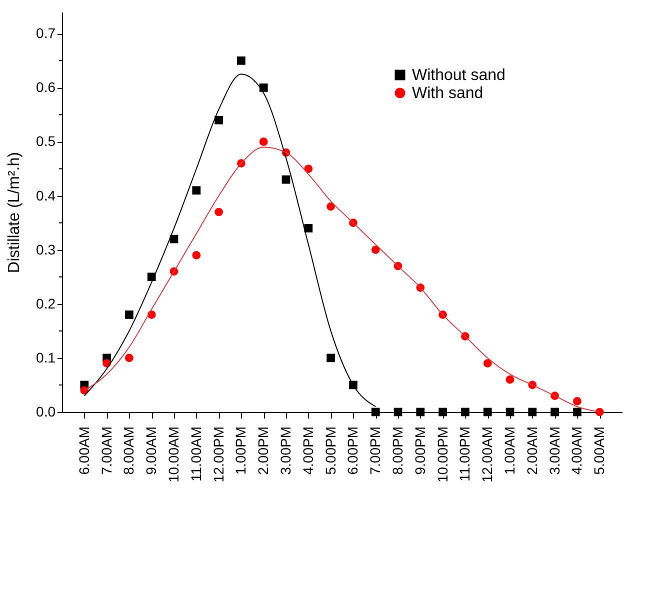  I want to click on x-tick-label: 4.00AM, so click(576, 450).